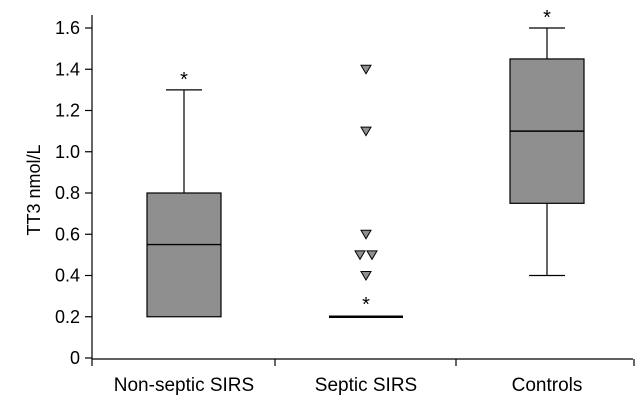 Image resolution: width=639 pixels, height=399 pixels. What do you see at coordinates (67, 276) in the screenshot?
I see `y-tick-label: 0.4` at bounding box center [67, 276].